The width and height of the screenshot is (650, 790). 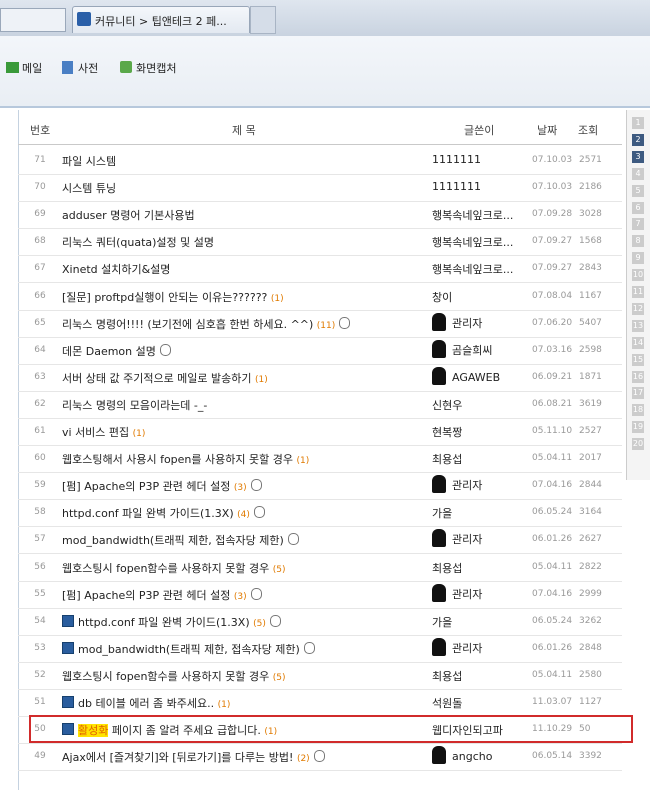 What do you see at coordinates (32, 68) in the screenshot?
I see `toolbar-item: 메일` at bounding box center [32, 68].